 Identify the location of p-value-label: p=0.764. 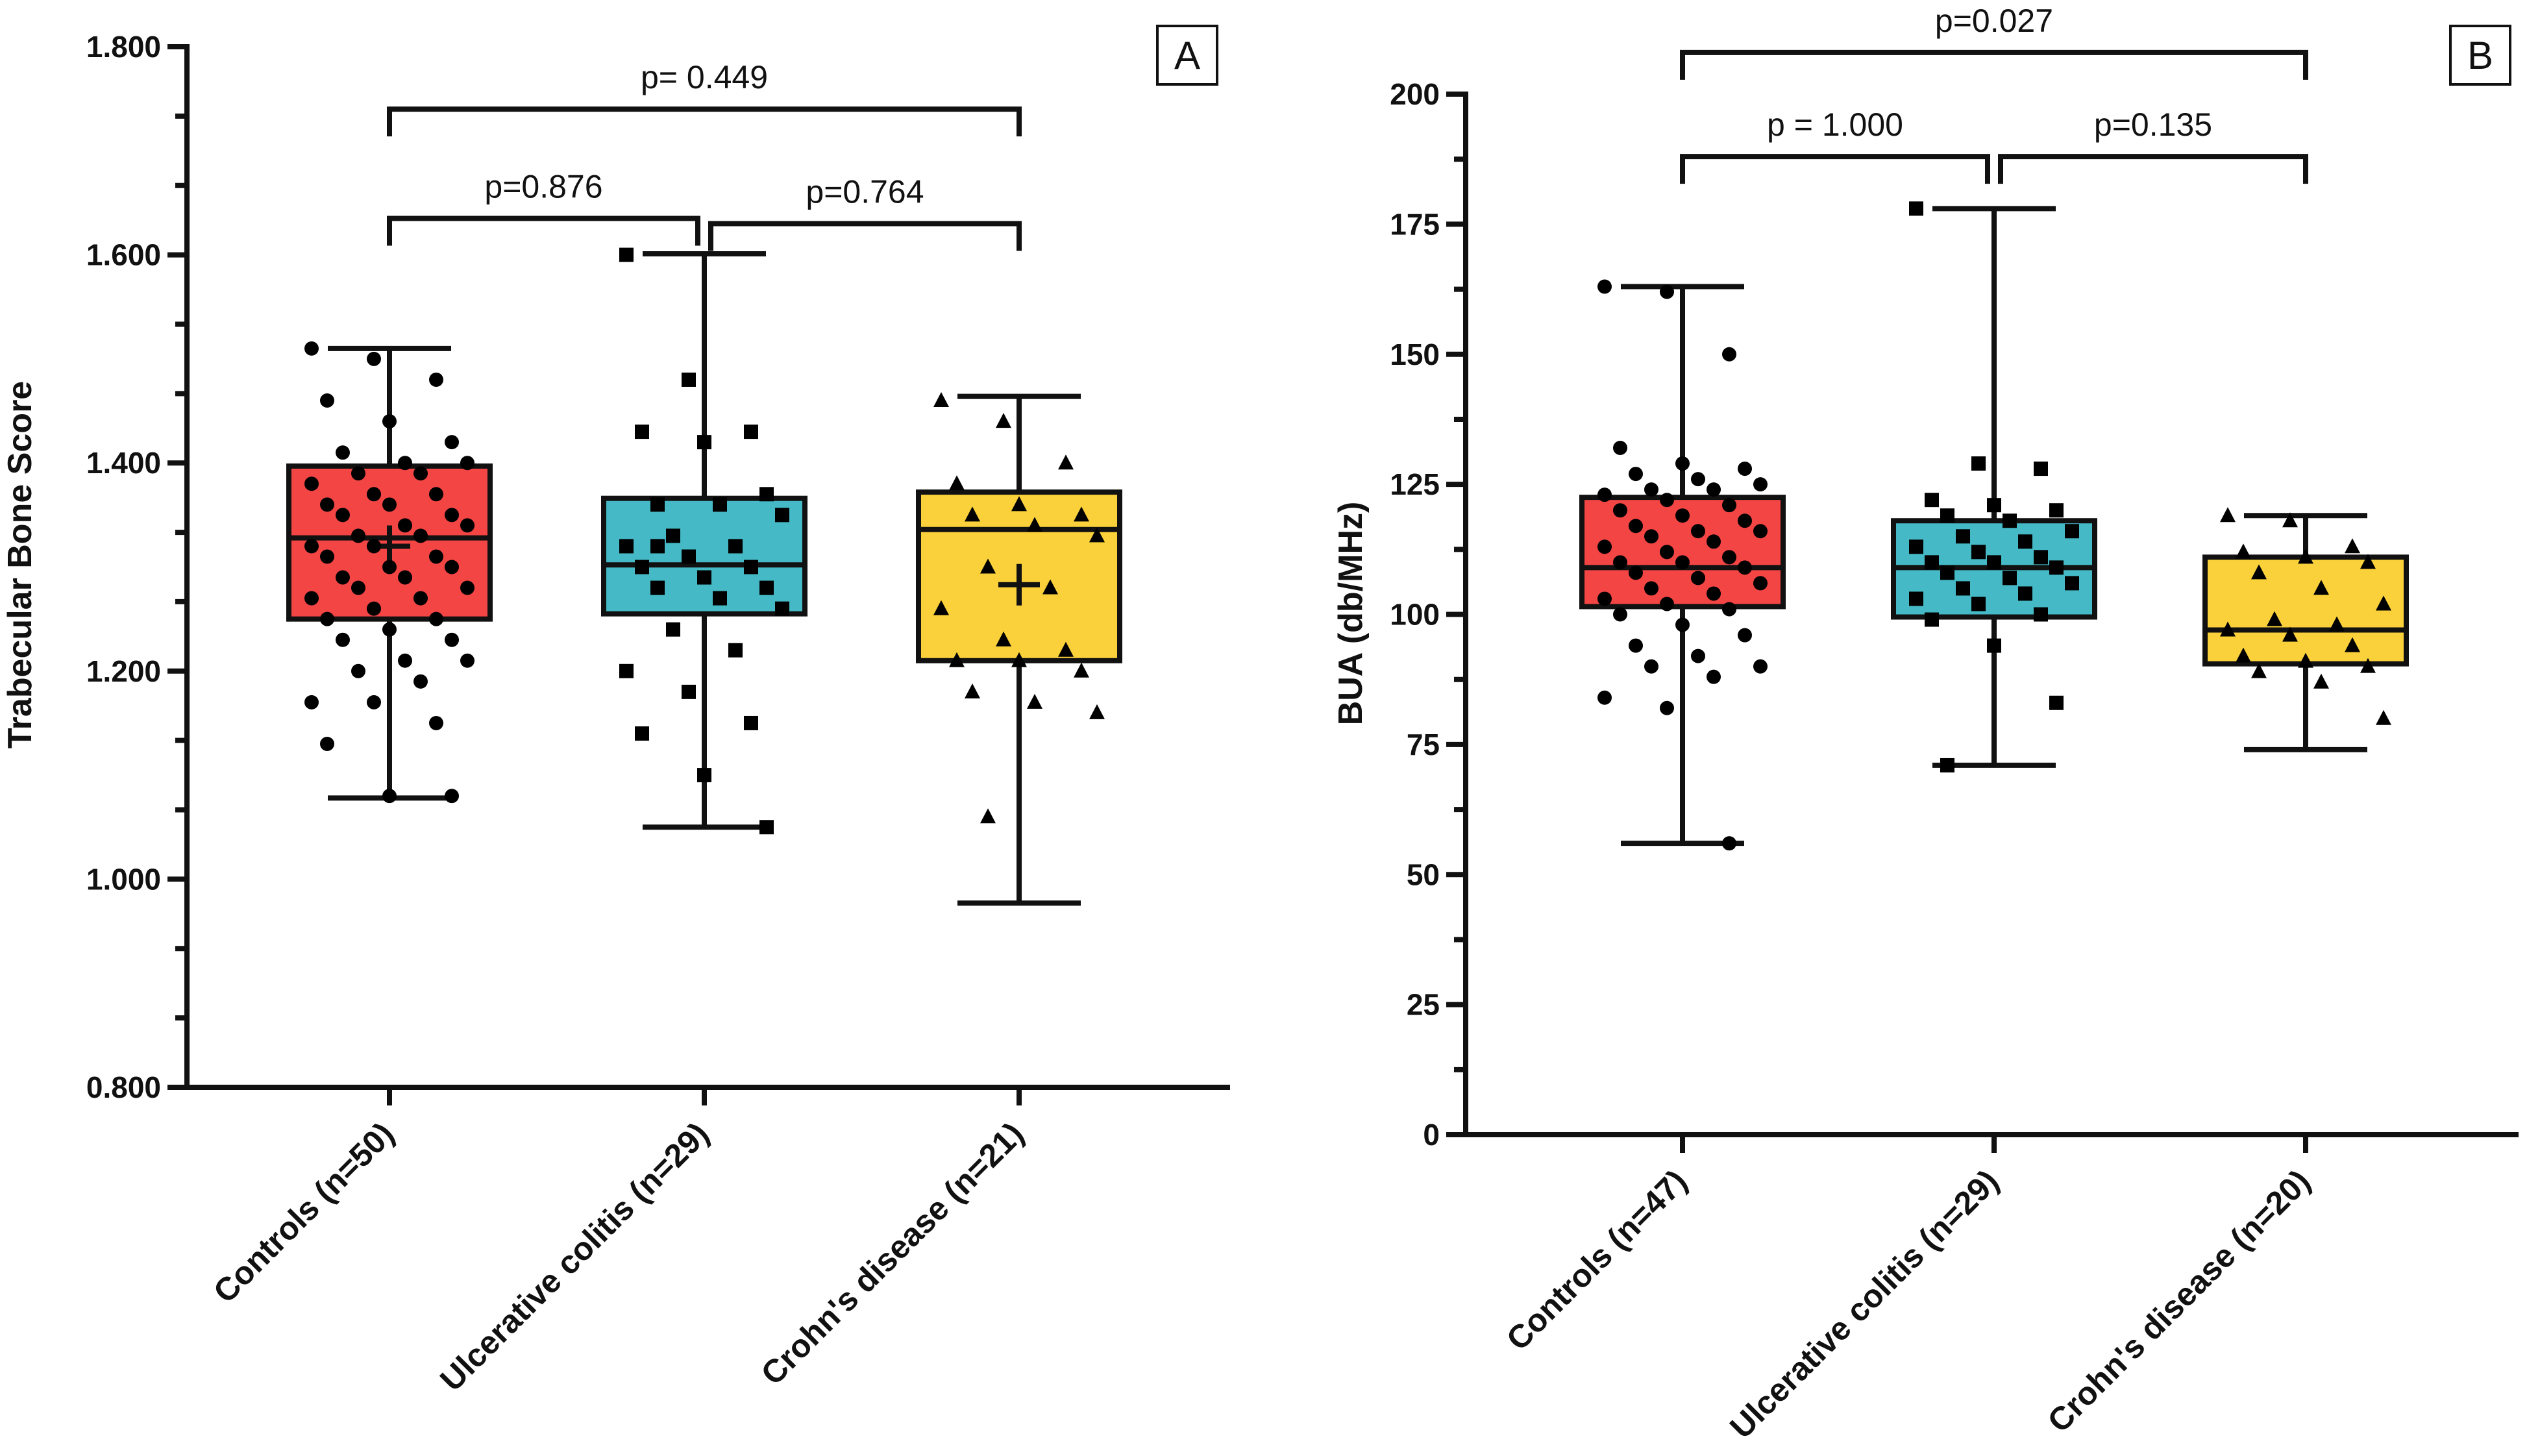
(865, 192).